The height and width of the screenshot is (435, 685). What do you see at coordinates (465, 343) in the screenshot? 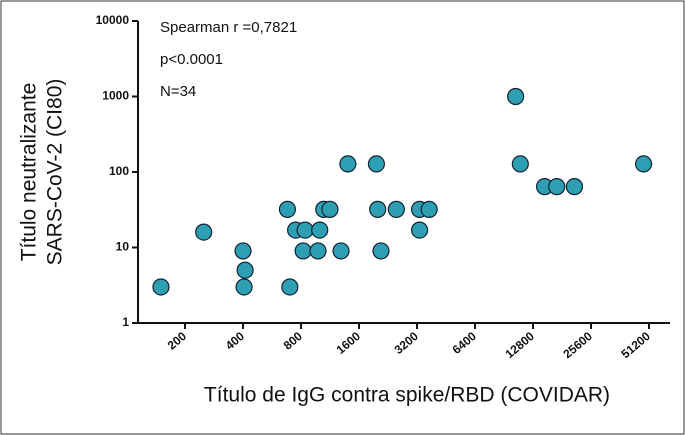
I see `x-tick-label: 6400` at bounding box center [465, 343].